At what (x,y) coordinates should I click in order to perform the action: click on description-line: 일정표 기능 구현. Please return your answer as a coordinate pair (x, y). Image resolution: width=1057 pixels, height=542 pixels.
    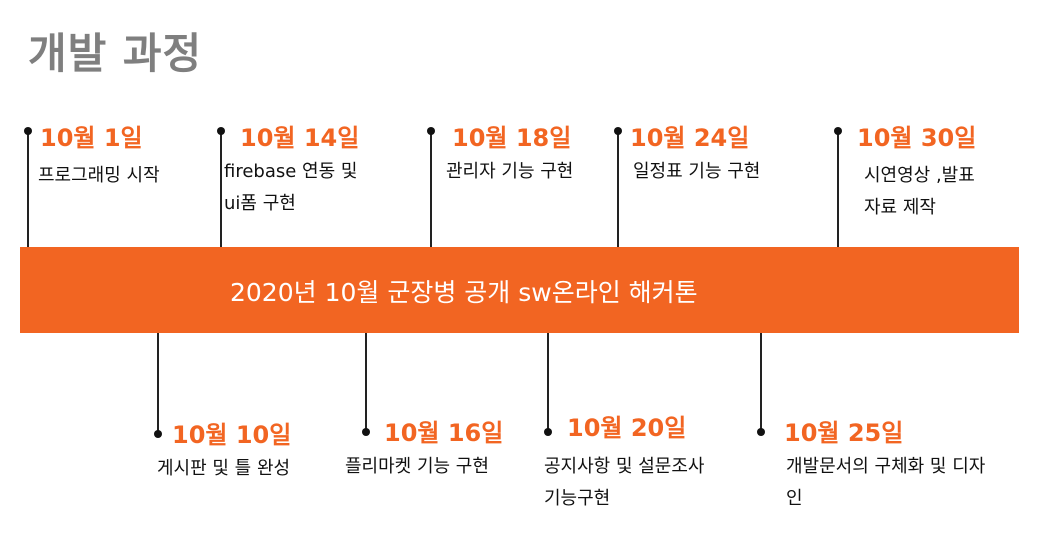
    Looking at the image, I should click on (696, 172).